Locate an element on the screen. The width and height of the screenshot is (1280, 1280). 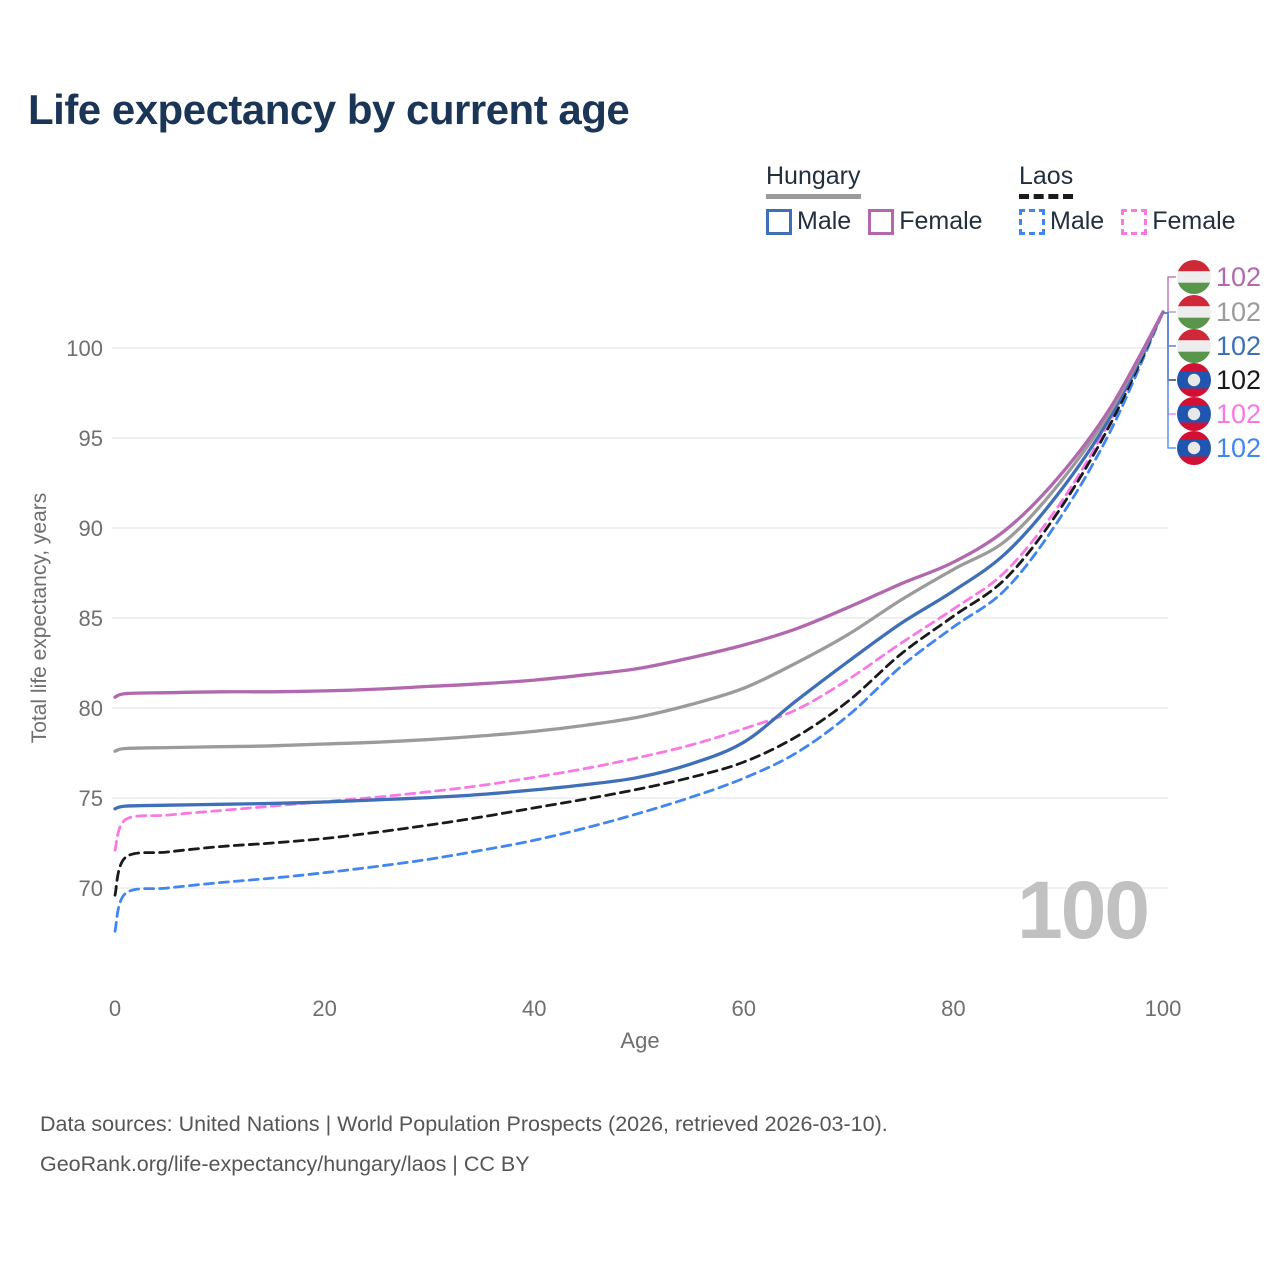
legend-country-laos: Laos is located at coordinates (1136, 180).